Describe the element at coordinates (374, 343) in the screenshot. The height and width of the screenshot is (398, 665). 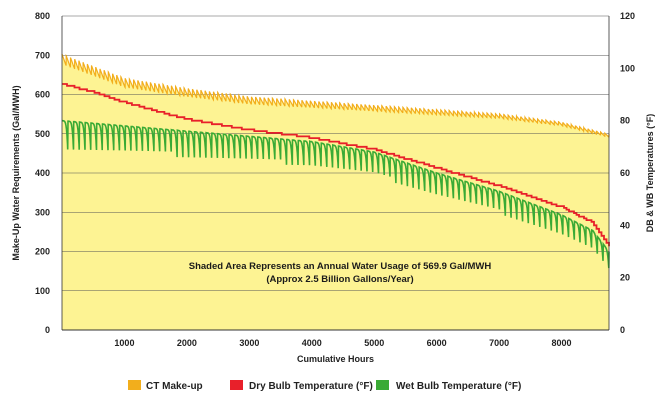
I see `x-tick-label-5000: 5000` at that location.